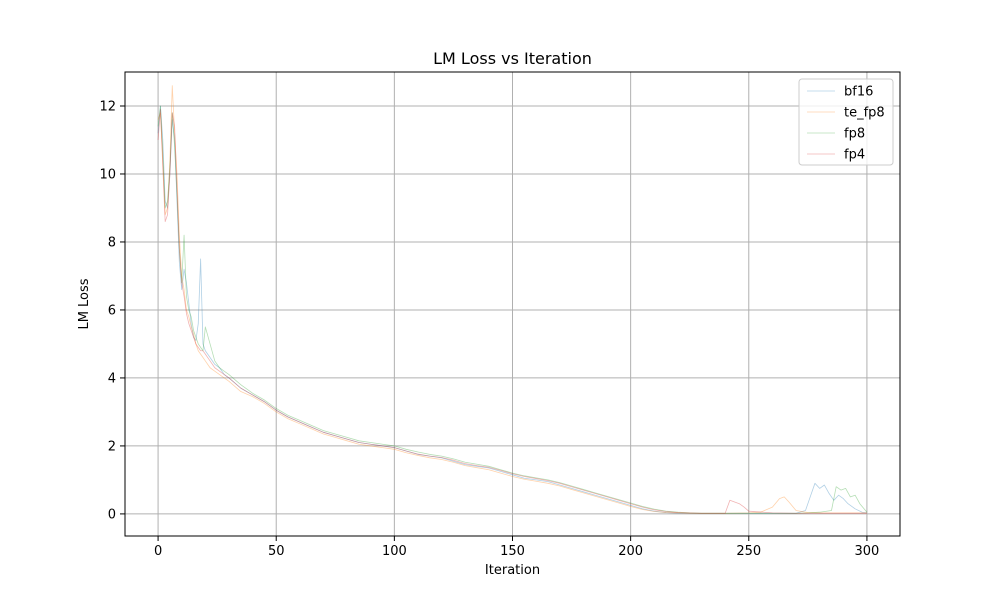  What do you see at coordinates (112, 242) in the screenshot?
I see `y-tick-label: 8` at bounding box center [112, 242].